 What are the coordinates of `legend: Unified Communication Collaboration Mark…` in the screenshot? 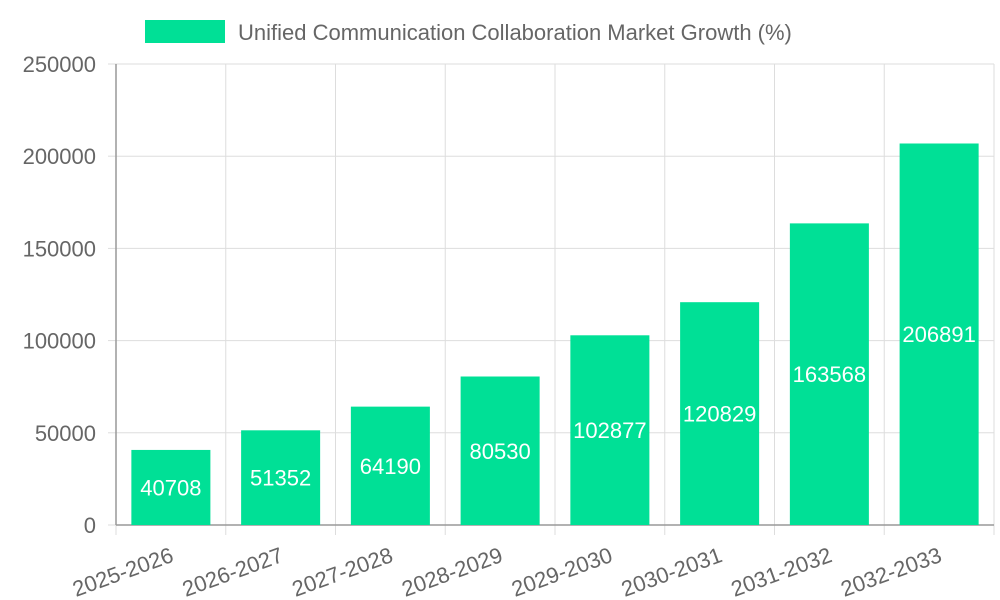 It's located at (468, 32).